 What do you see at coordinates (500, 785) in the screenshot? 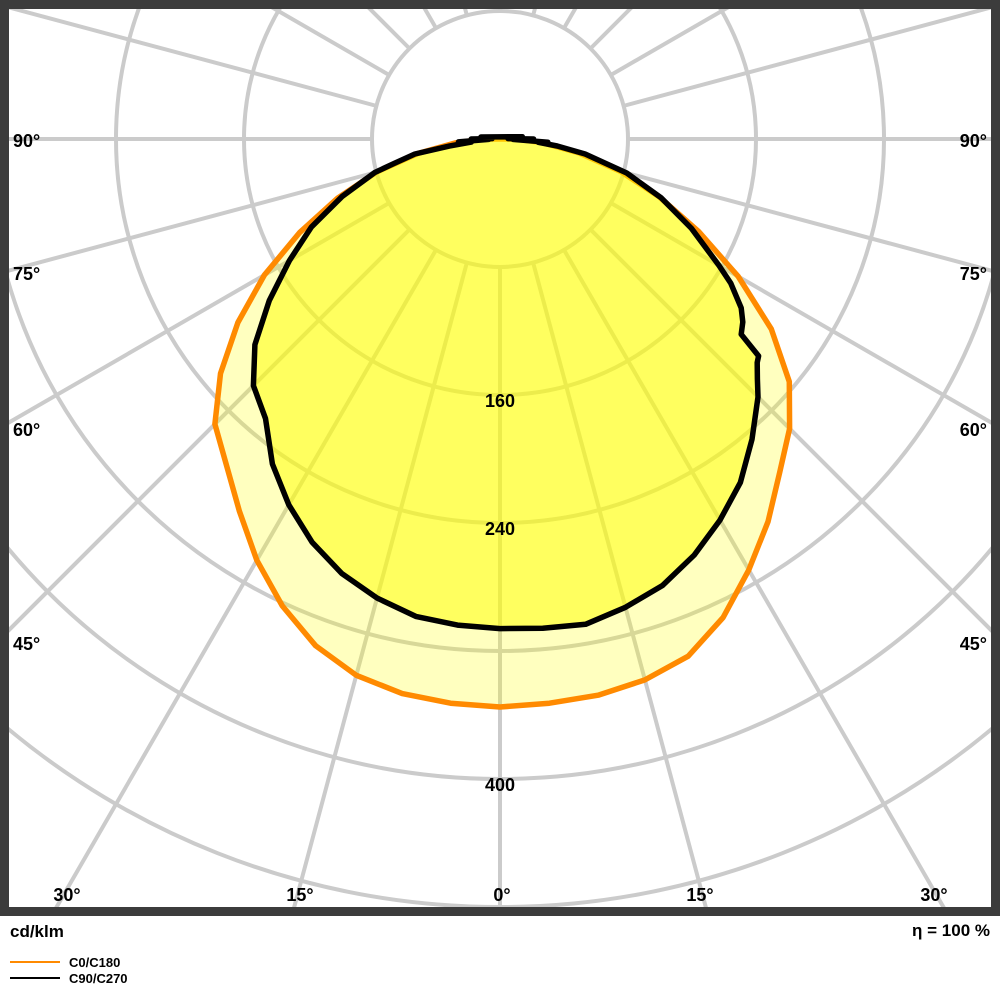
I see `ring-value-label: 400` at bounding box center [500, 785].